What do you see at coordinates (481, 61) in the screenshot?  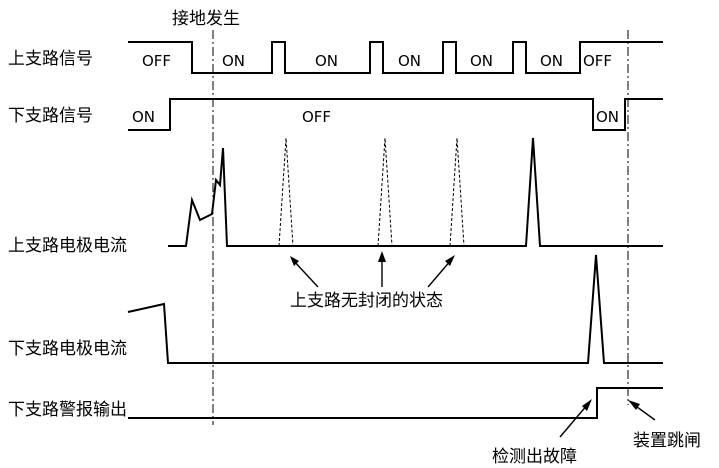 I see `upper-state-on-4: ON` at bounding box center [481, 61].